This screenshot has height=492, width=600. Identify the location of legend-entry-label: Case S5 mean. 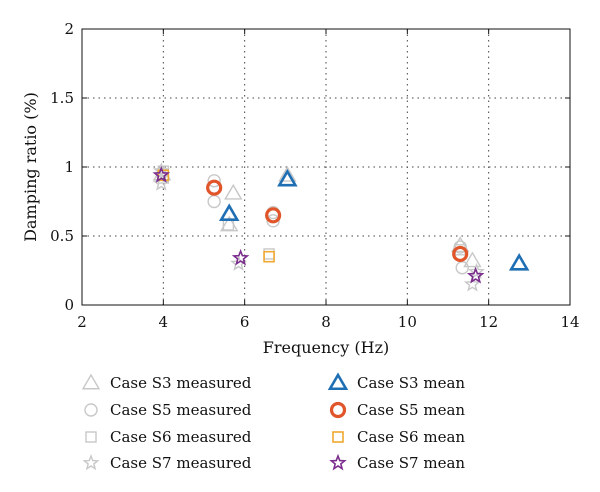
(411, 410).